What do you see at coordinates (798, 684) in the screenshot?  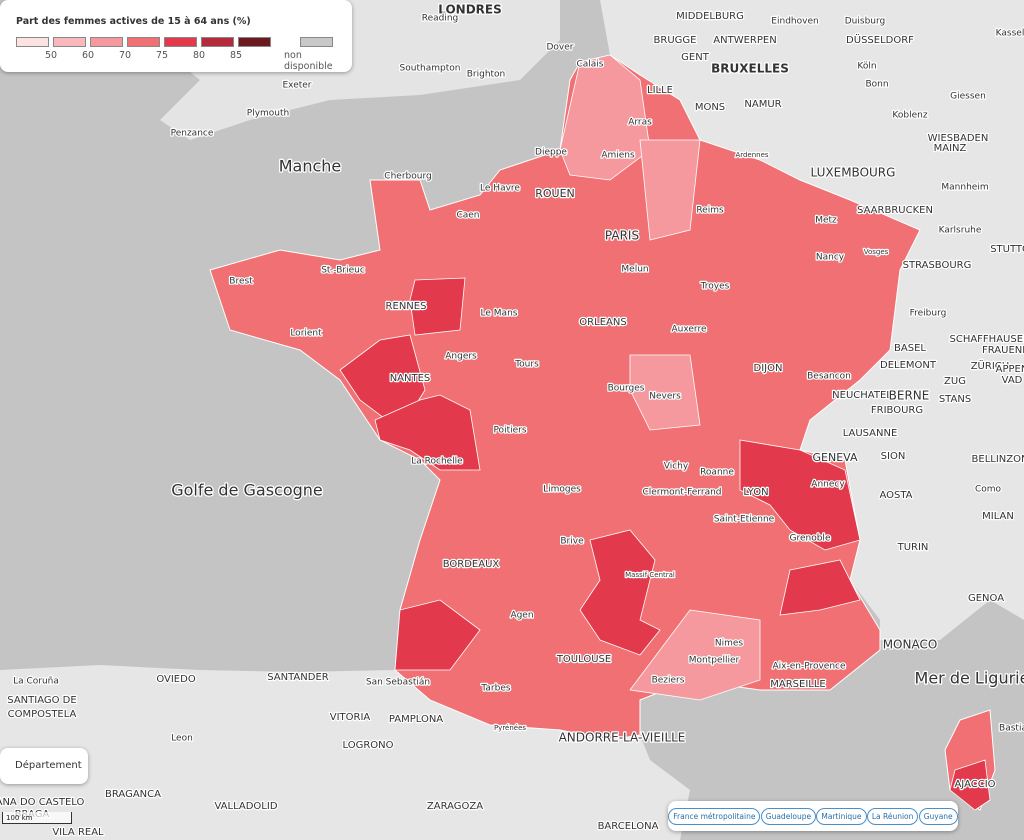 I see `place-label: MARSEILLE` at bounding box center [798, 684].